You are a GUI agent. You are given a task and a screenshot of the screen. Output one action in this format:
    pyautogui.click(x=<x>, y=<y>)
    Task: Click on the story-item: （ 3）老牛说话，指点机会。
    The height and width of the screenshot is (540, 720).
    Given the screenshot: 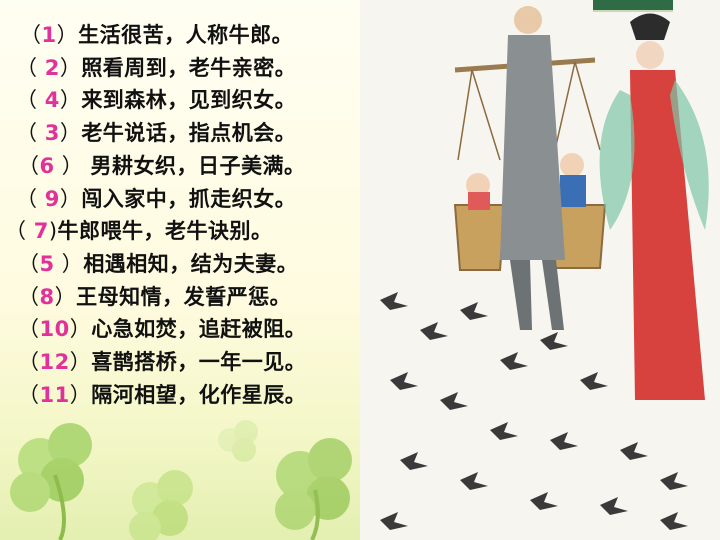 What is the action you would take?
    pyautogui.click(x=156, y=133)
    